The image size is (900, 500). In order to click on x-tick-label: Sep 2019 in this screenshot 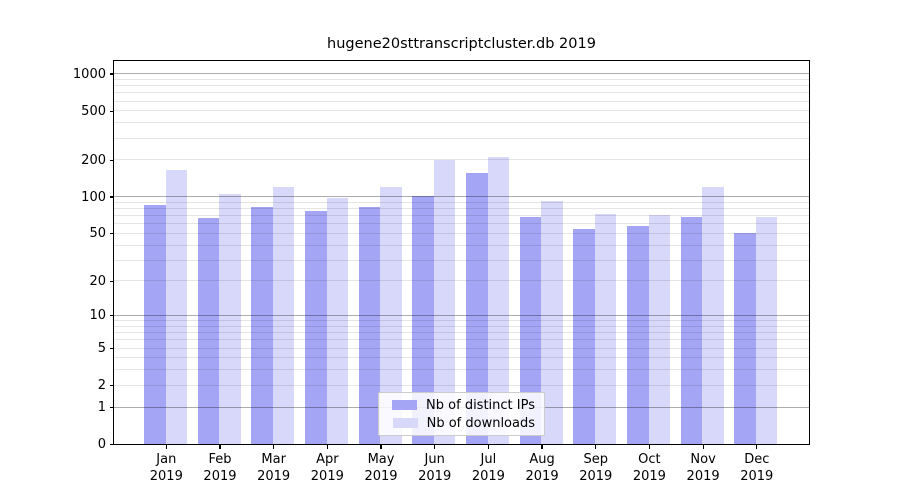, I will do `click(596, 468)`.